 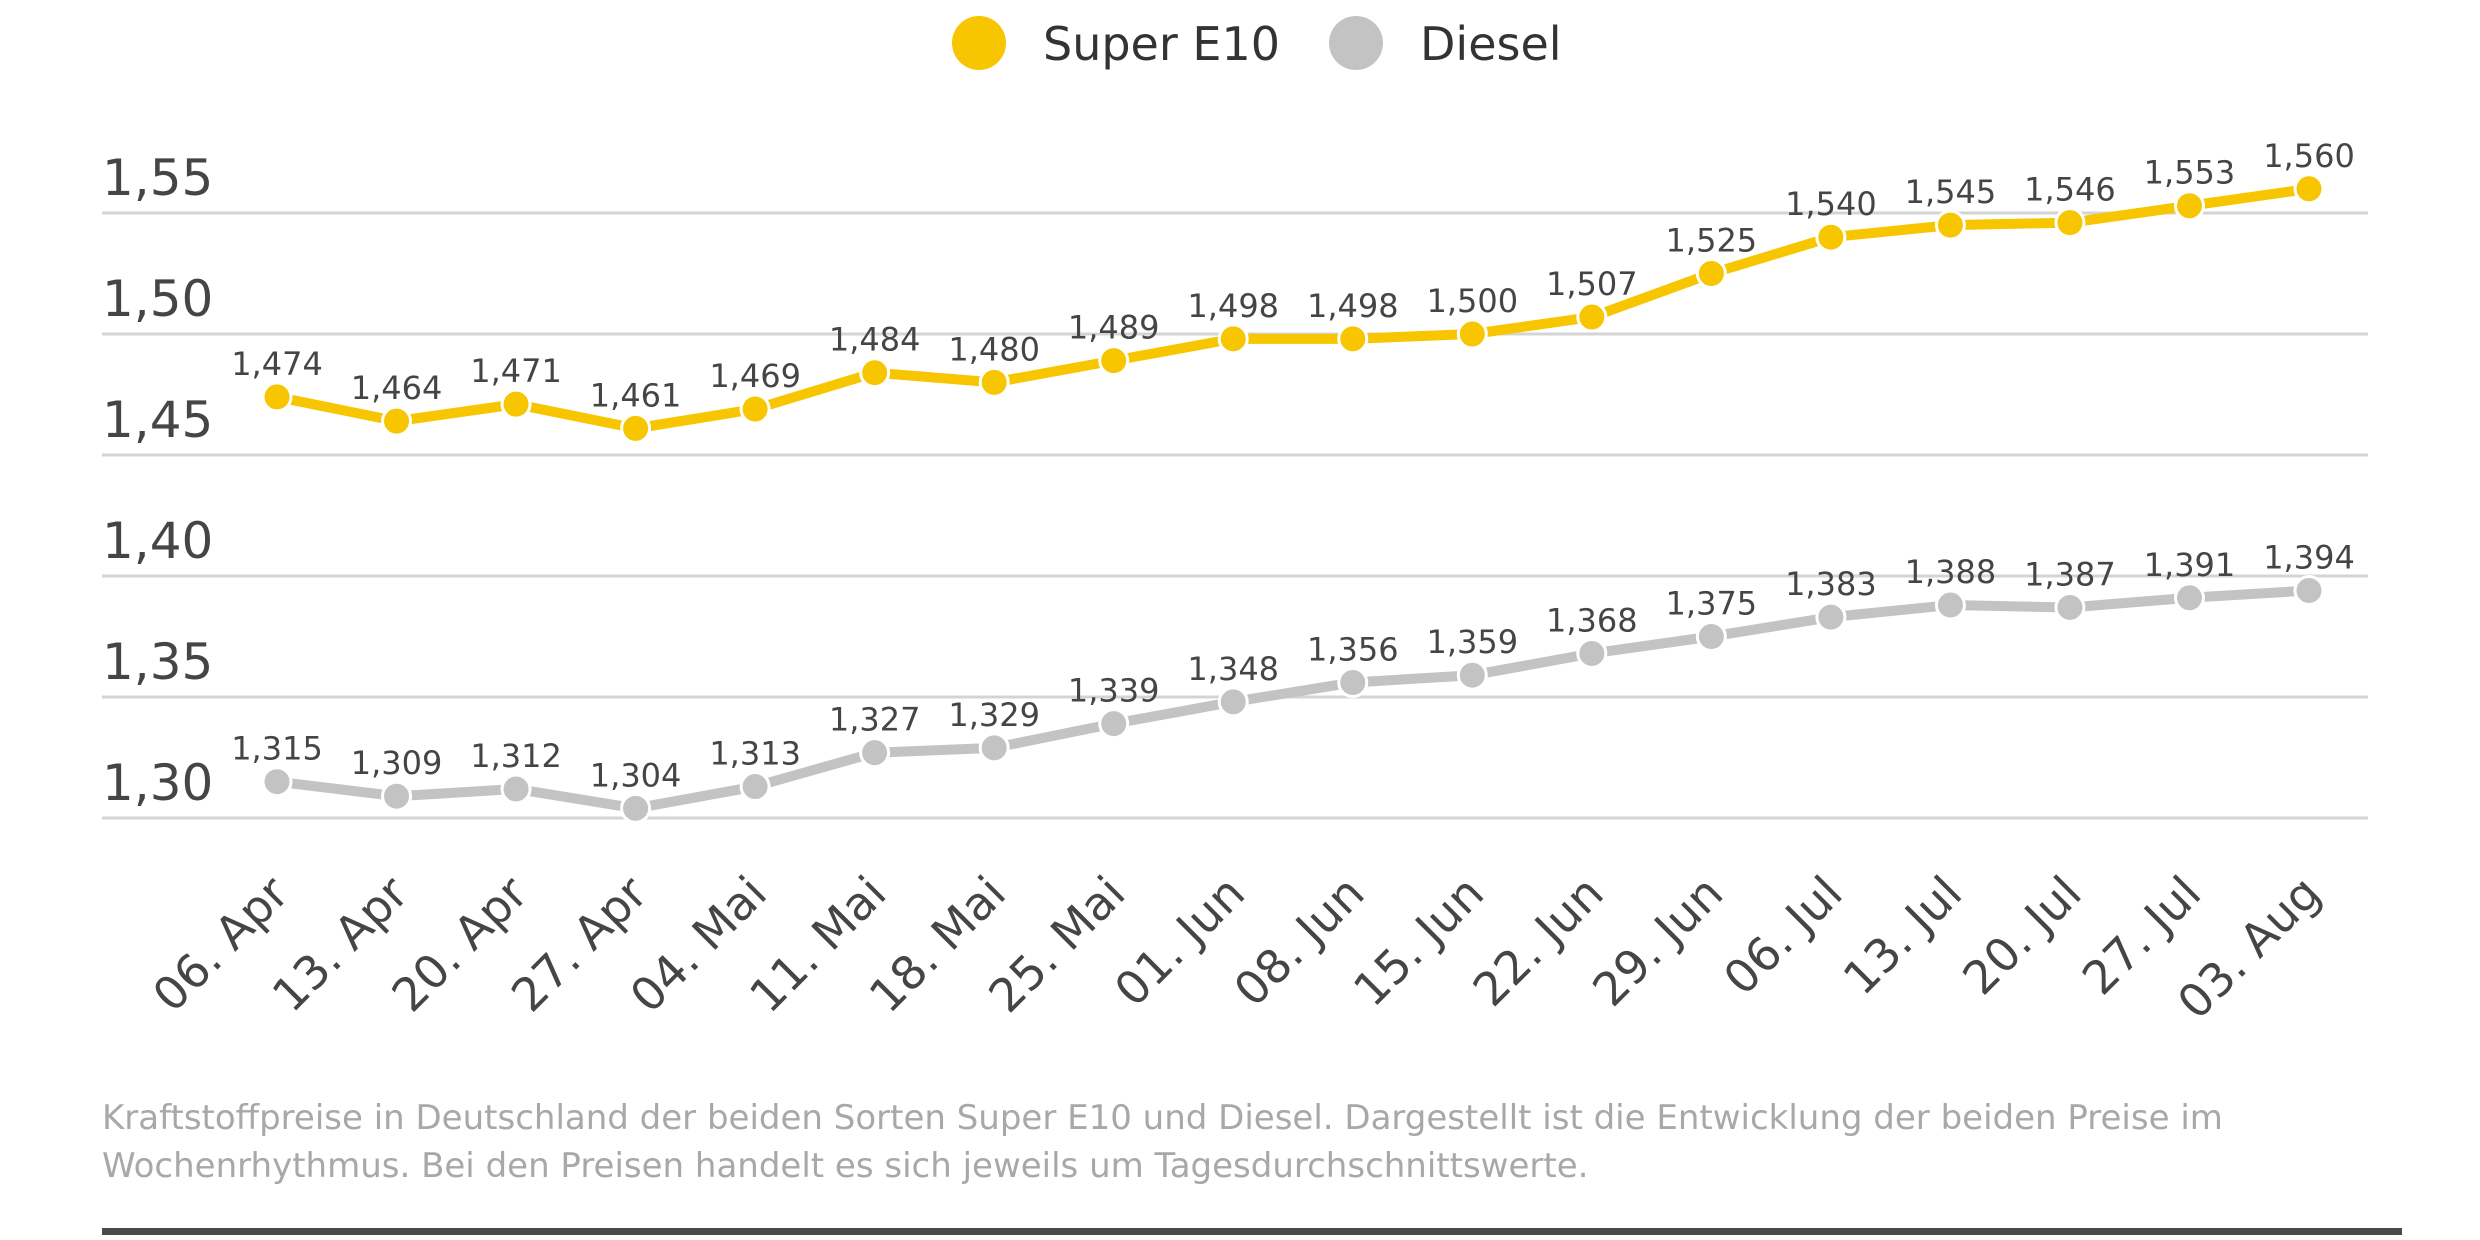 I want to click on data-label: 1,348, so click(x=1233, y=669).